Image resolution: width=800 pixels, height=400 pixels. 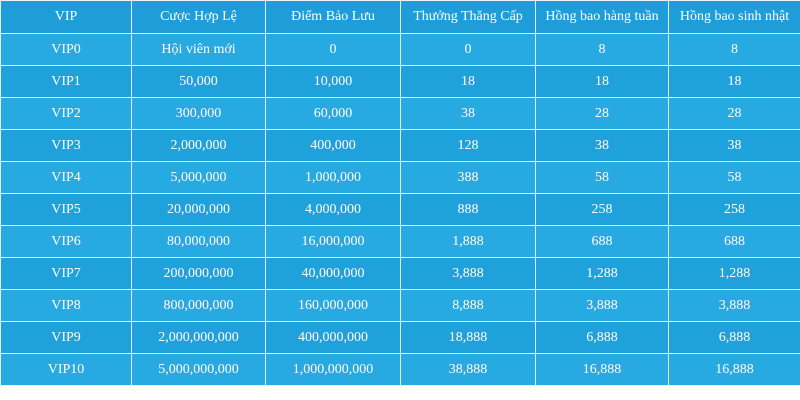 I want to click on table-cell: 200,000,000, so click(x=198, y=273).